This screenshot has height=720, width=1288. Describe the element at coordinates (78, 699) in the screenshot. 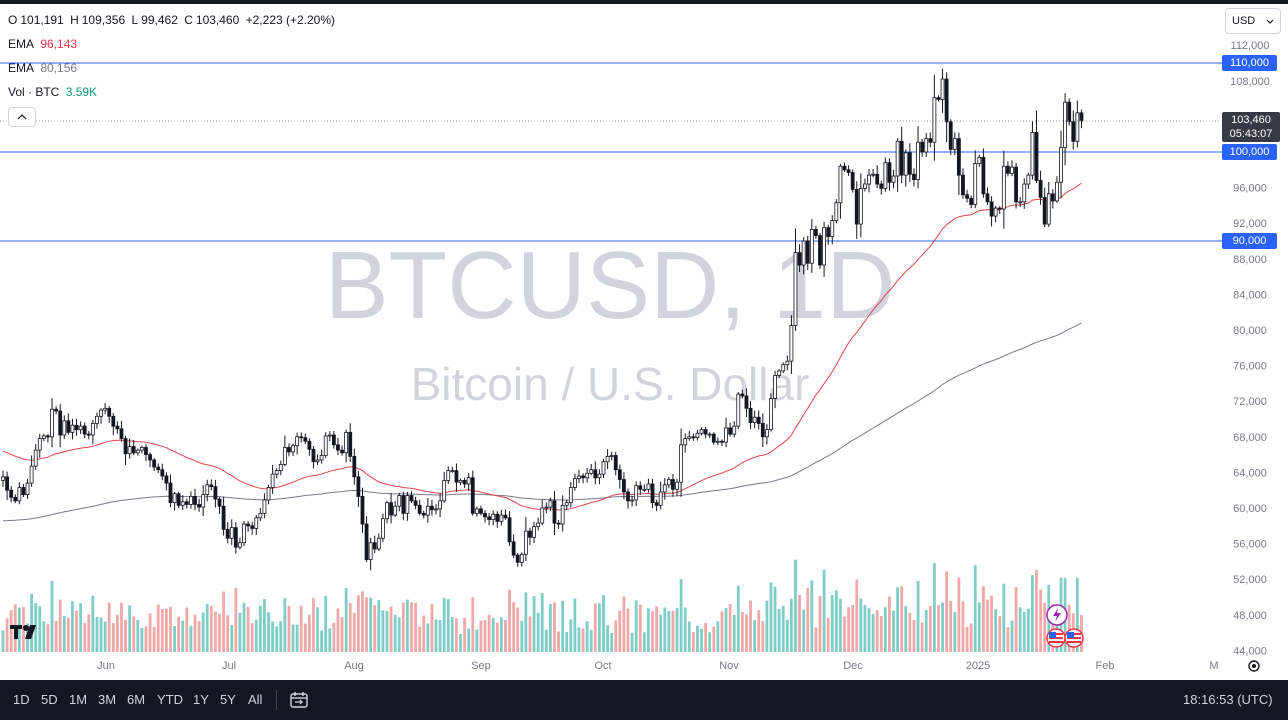

I see `range-1m-button: 1M` at that location.